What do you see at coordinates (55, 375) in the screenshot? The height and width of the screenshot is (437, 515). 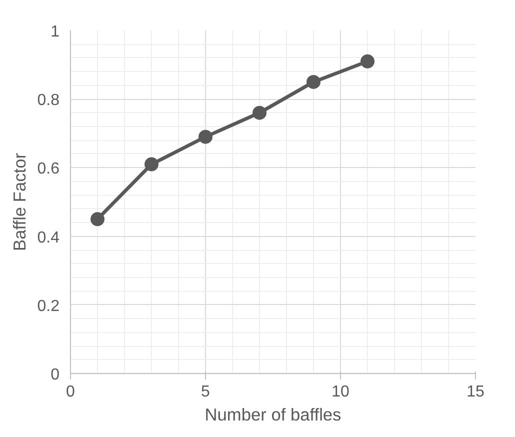 I see `y-tick-label: 0` at bounding box center [55, 375].